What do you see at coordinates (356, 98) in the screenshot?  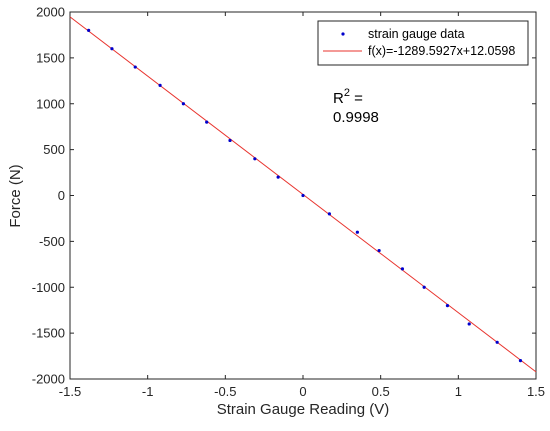 I see `r-equals: =` at bounding box center [356, 98].